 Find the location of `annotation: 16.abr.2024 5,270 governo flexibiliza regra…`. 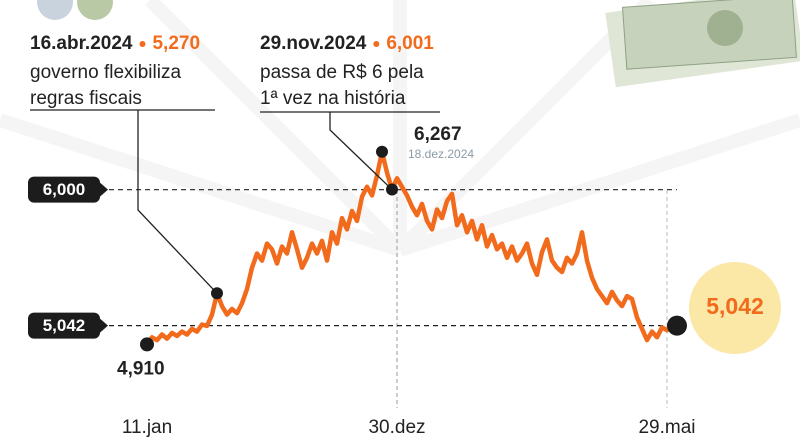

annotation: 16.abr.2024 5,270 governo flexibiliza regra… is located at coordinates (126, 166).